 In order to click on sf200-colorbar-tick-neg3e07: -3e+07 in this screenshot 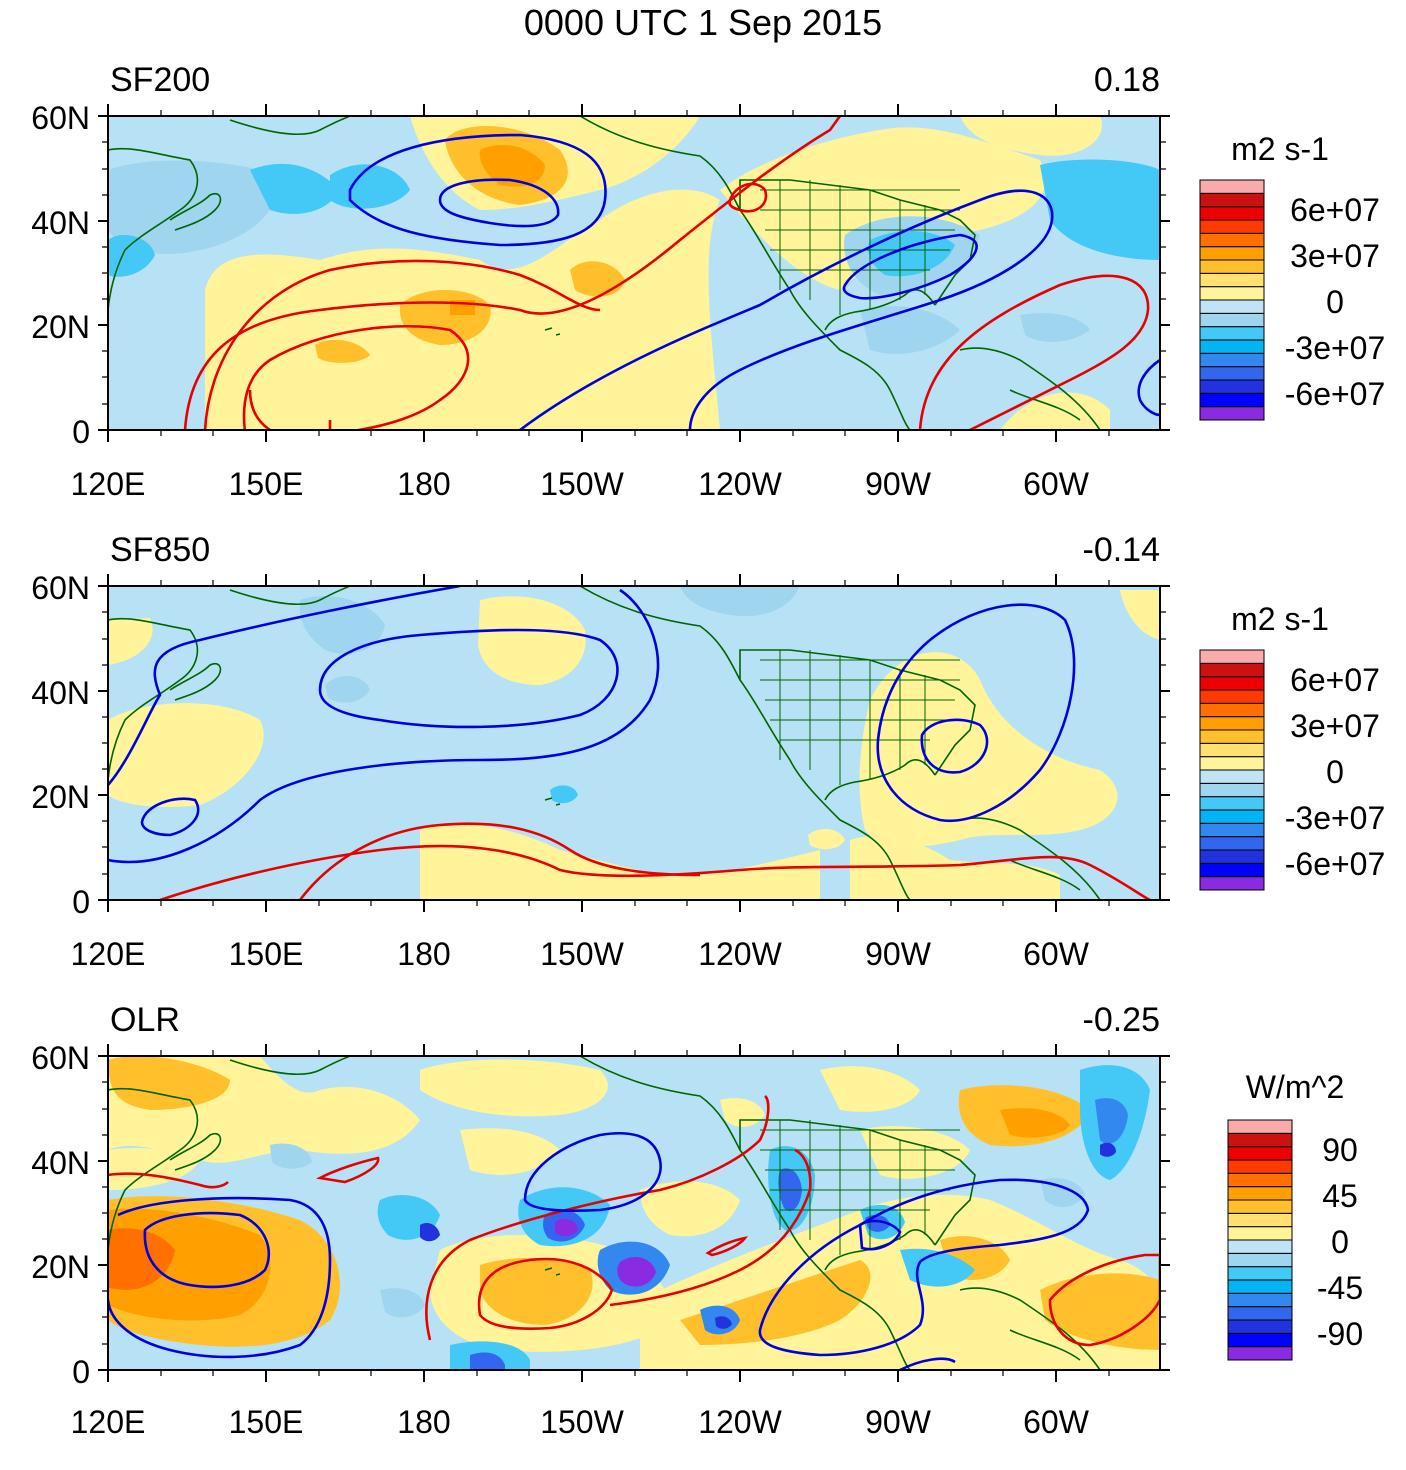, I will do `click(1335, 348)`.